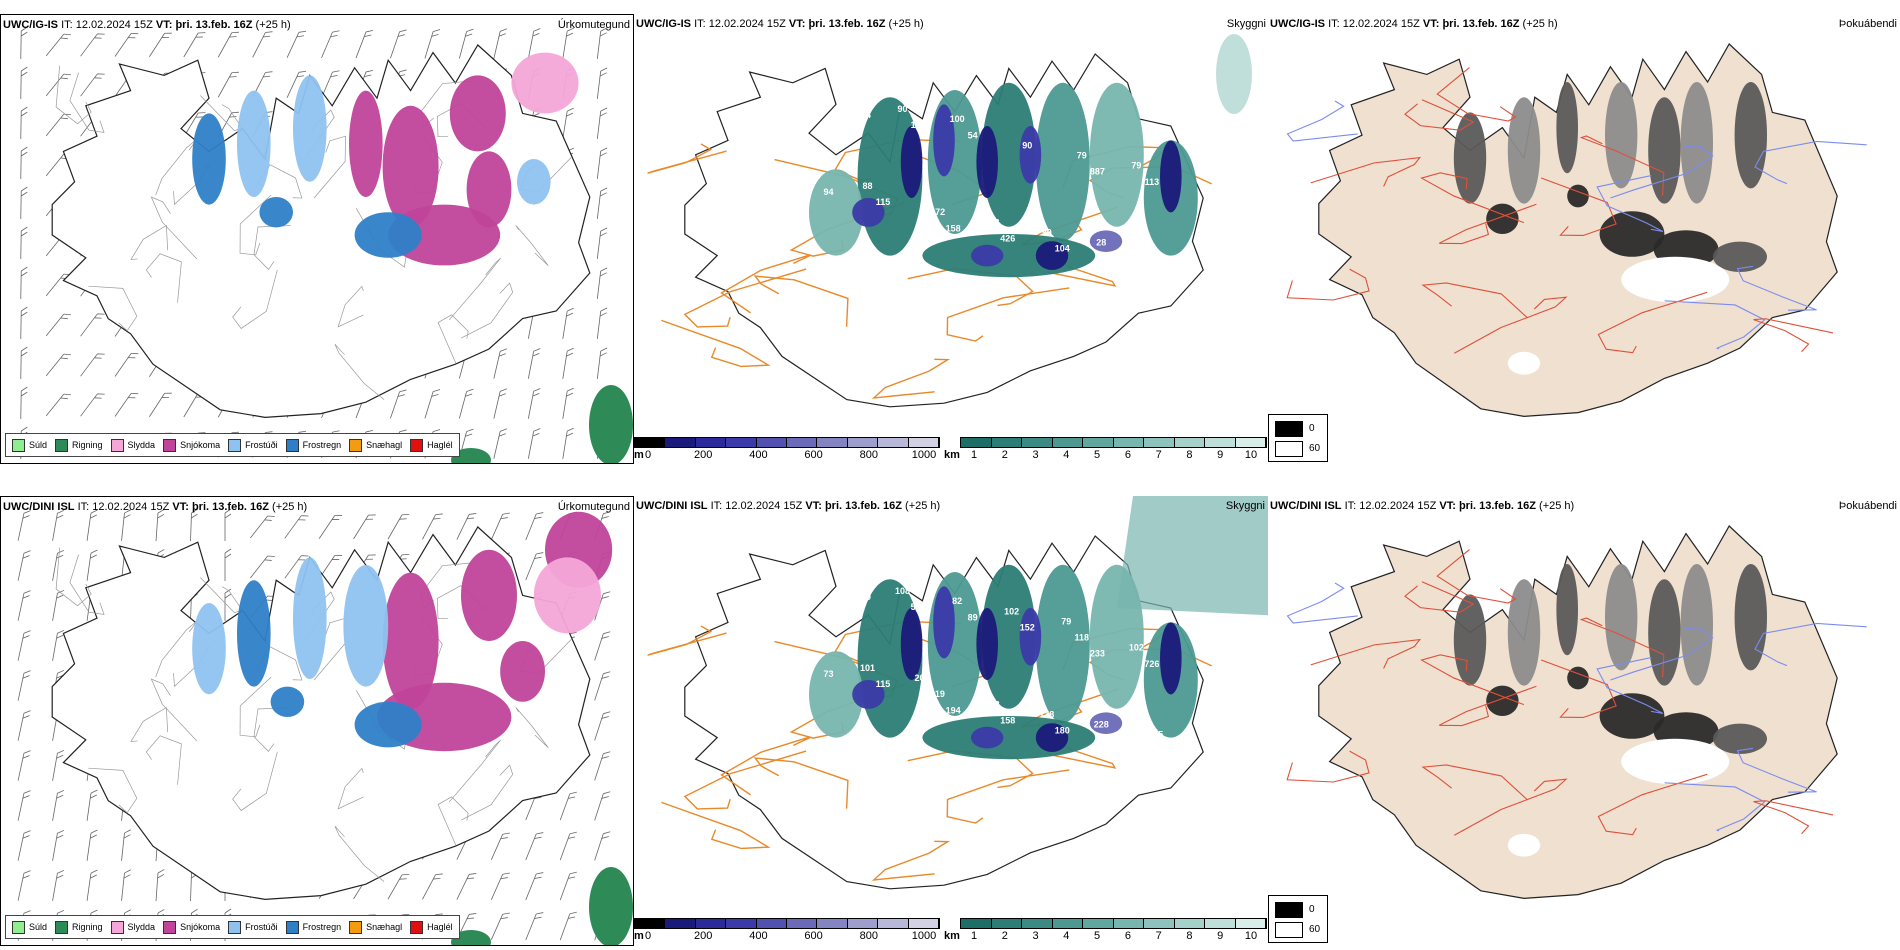 This screenshot has width=1900, height=950. Describe the element at coordinates (1246, 24) in the screenshot. I see `panel-type-label: Skyggni` at that location.